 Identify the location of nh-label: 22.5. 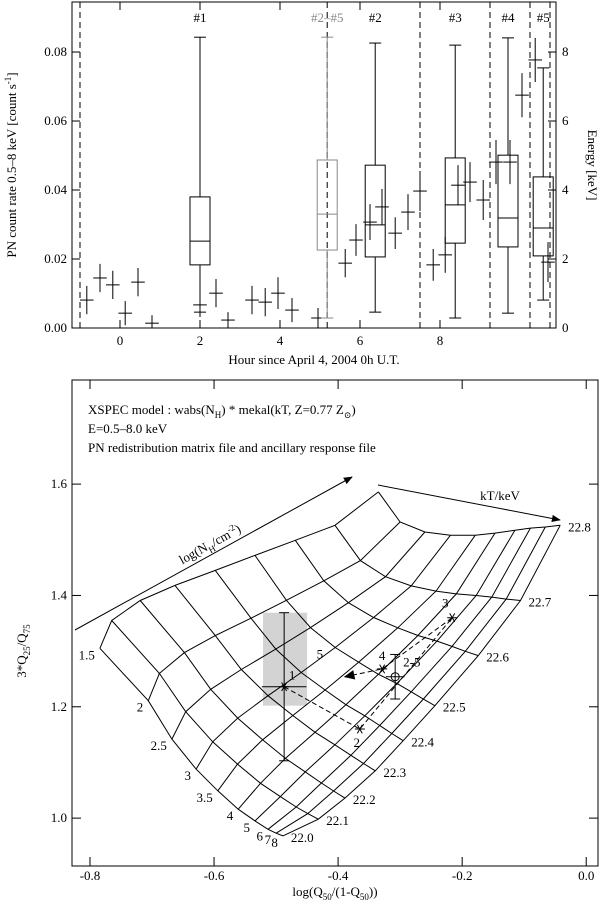
(454, 707).